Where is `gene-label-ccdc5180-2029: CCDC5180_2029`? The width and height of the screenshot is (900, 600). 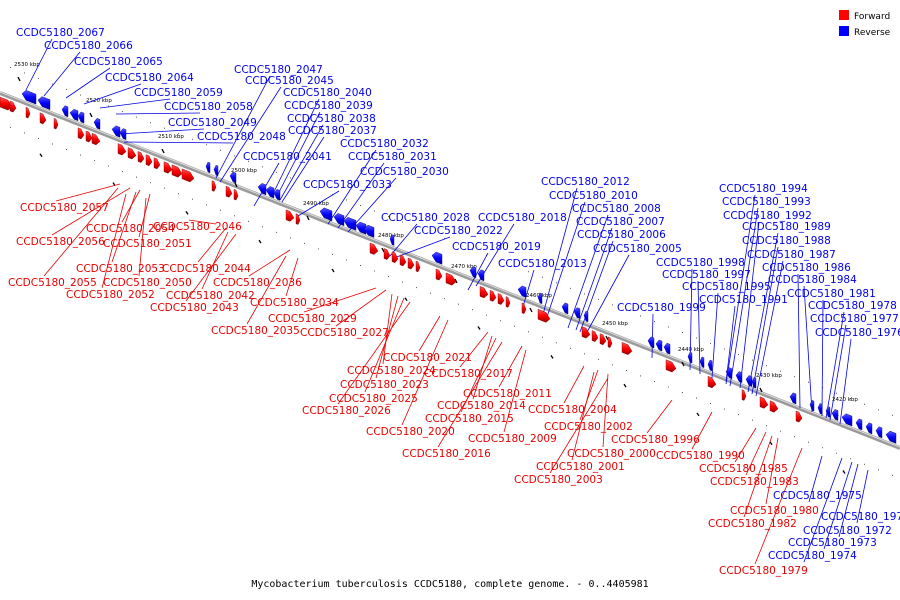
gene-label-ccdc5180-2029: CCDC5180_2029 is located at coordinates (312, 319).